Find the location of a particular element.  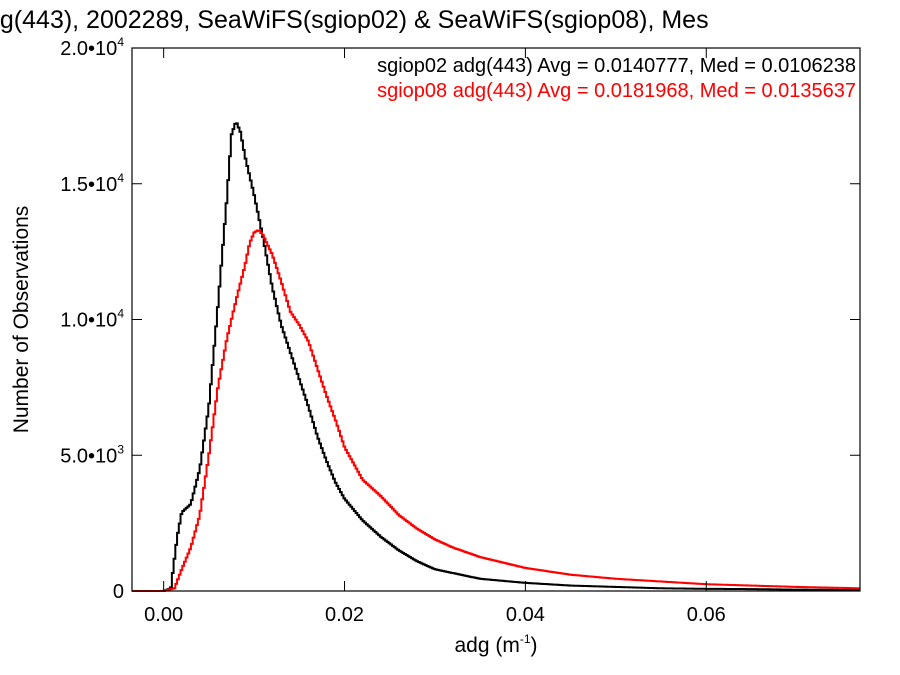

y-tick-label-base: 1.5•10 is located at coordinates (88, 185).